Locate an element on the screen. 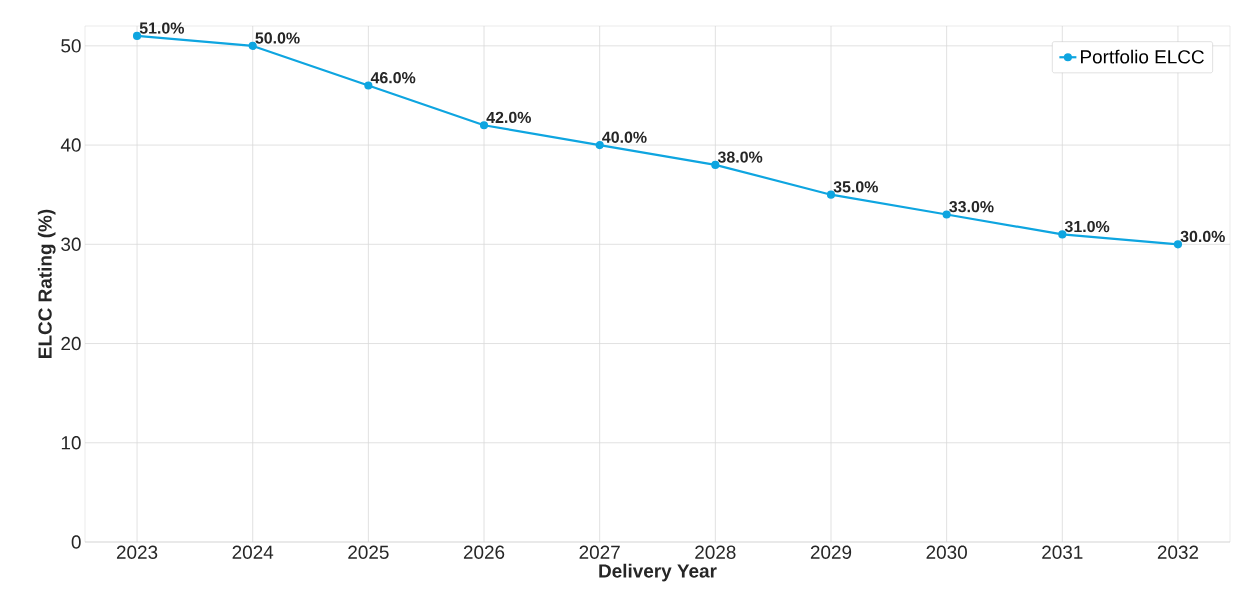  x-tick-label: 2028 is located at coordinates (715, 552).